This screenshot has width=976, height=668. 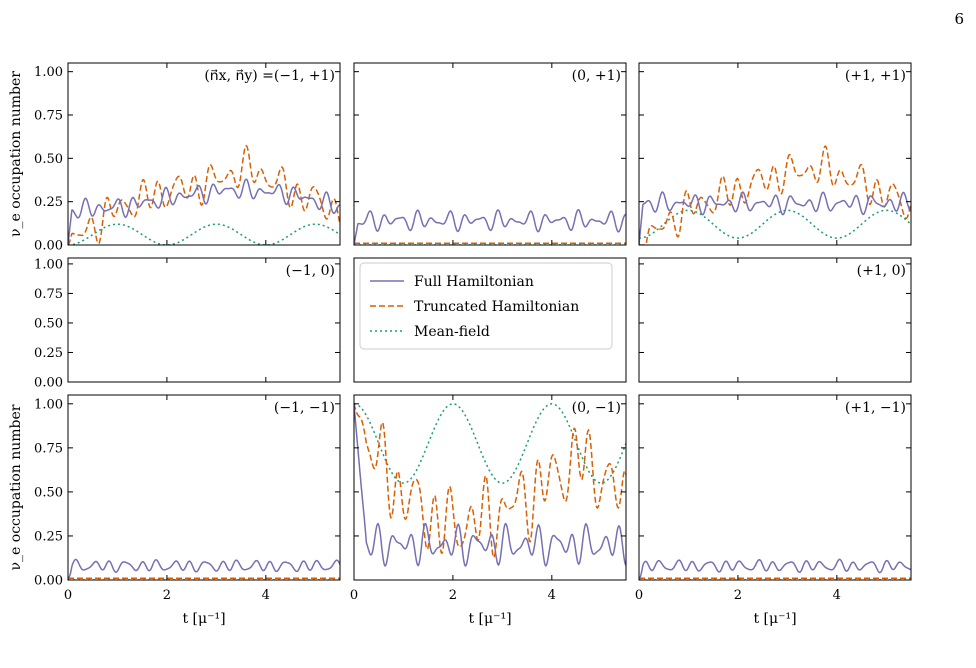 What do you see at coordinates (490, 154) in the screenshot?
I see `panel-frame-0p1` at bounding box center [490, 154].